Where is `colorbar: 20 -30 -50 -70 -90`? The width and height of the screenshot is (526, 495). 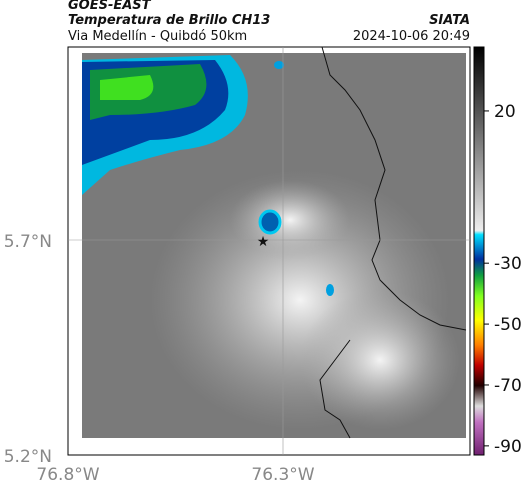
colorbar: 20 -30 -50 -70 -90 is located at coordinates (497, 251).